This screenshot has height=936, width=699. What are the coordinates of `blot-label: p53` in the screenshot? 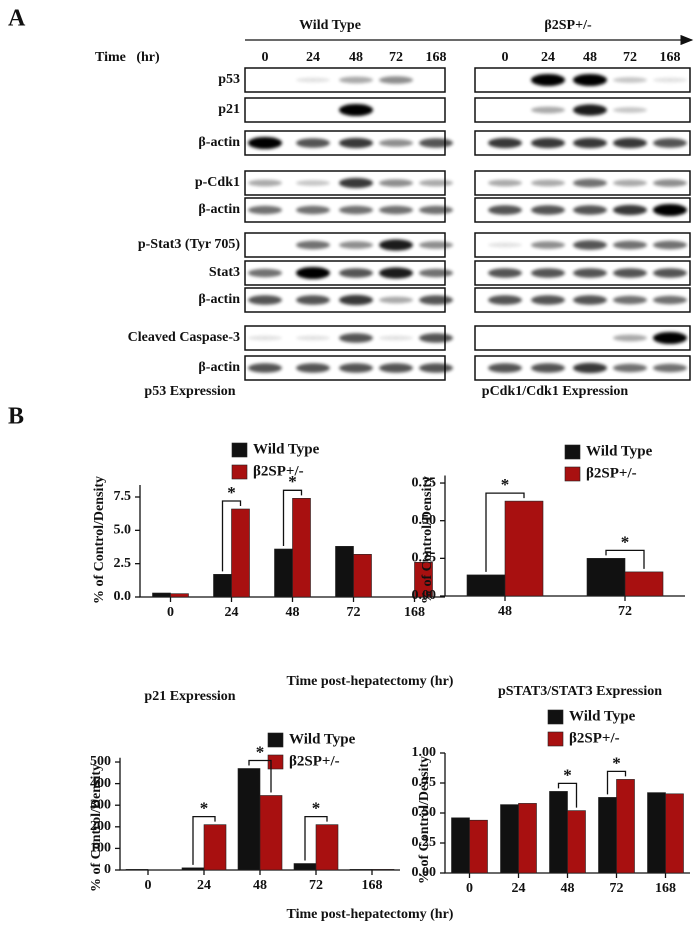 It's located at (229, 79).